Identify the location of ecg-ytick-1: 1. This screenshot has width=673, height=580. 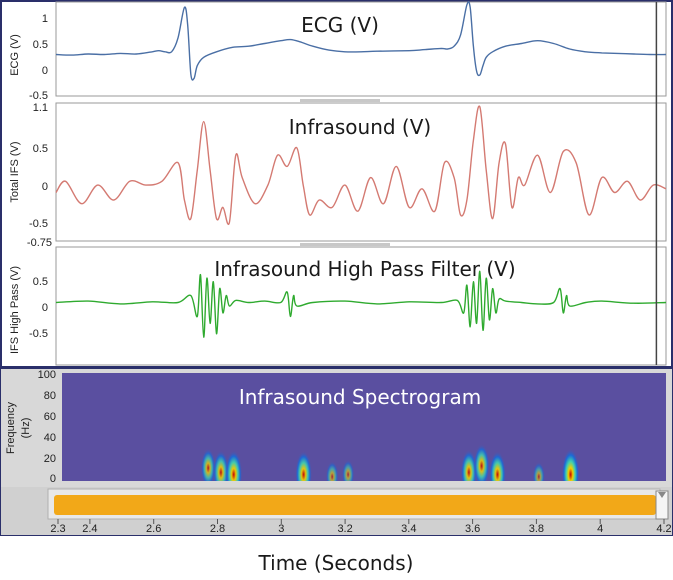
(45, 19).